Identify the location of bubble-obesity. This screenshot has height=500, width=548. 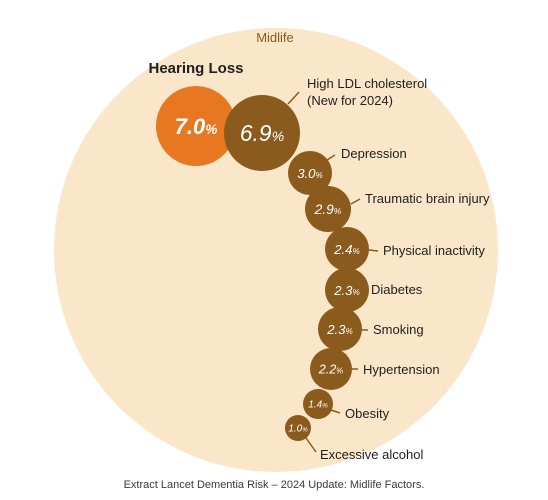
(318, 404).